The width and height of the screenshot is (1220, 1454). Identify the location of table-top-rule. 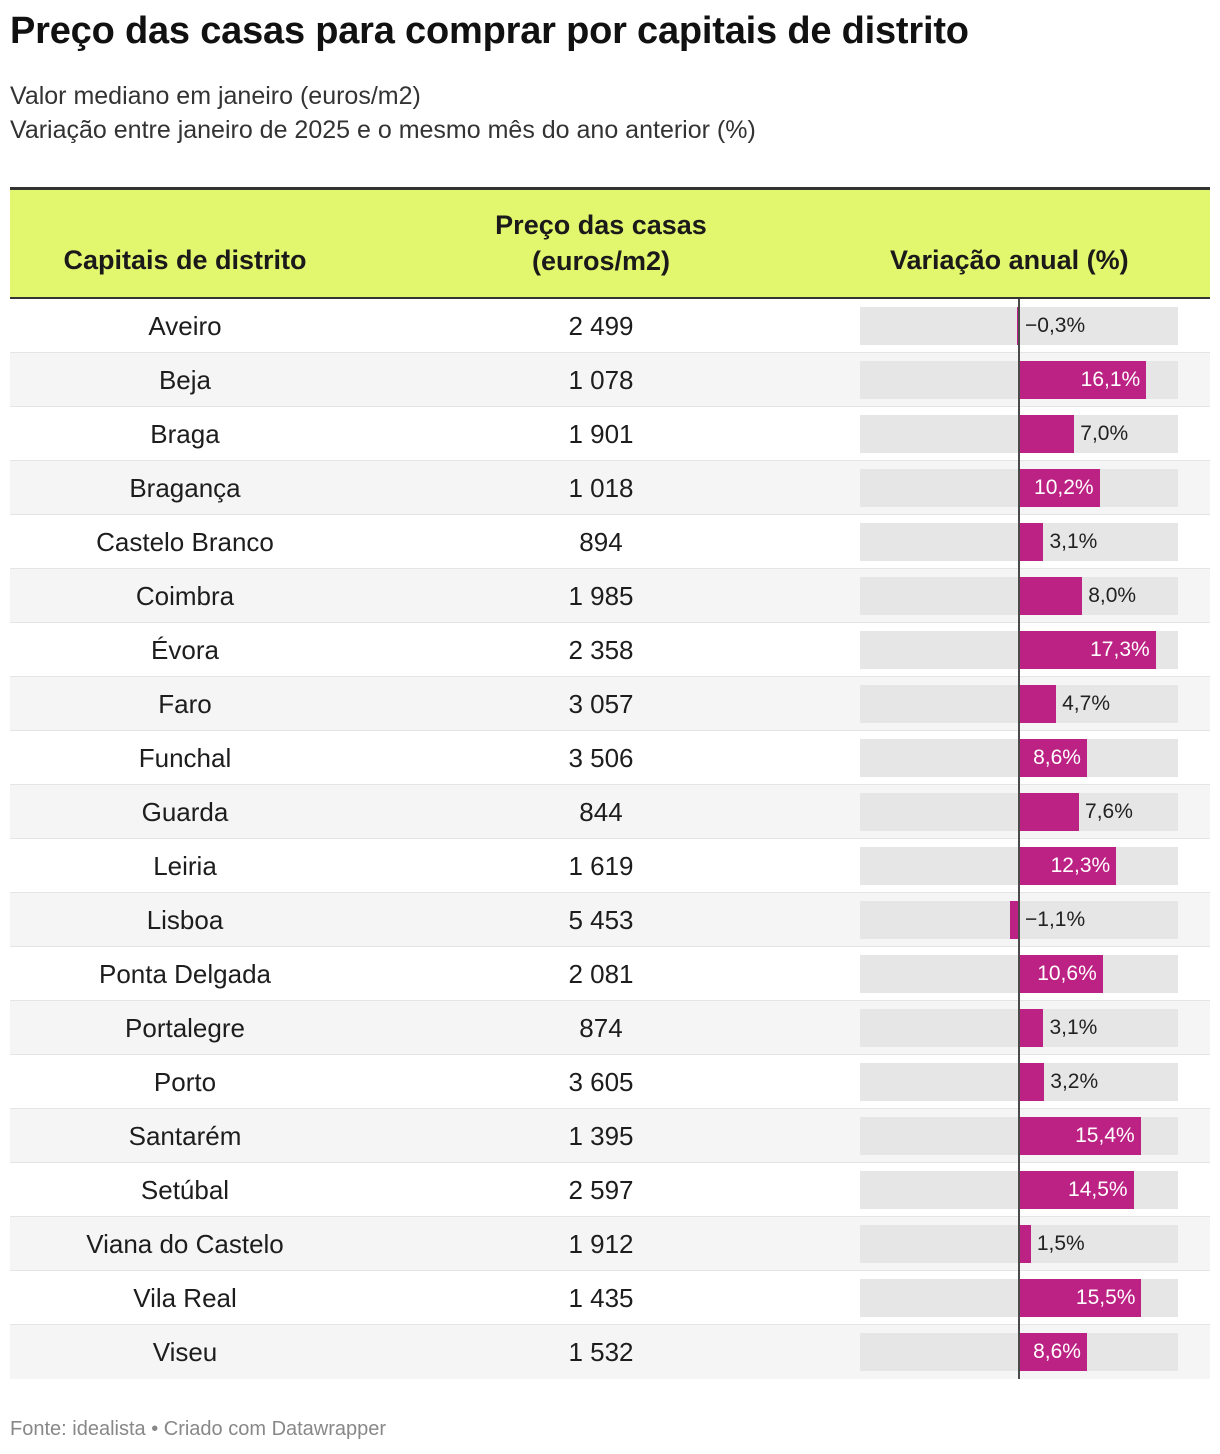
(610, 188).